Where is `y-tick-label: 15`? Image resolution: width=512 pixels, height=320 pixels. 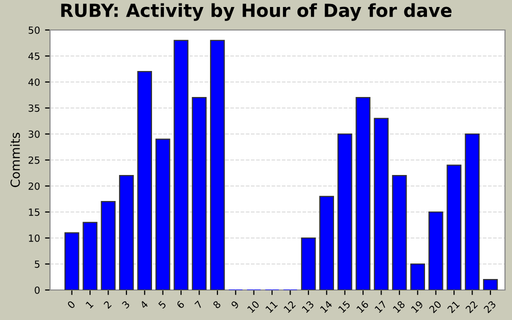 y-tick-label: 15 is located at coordinates (34, 212).